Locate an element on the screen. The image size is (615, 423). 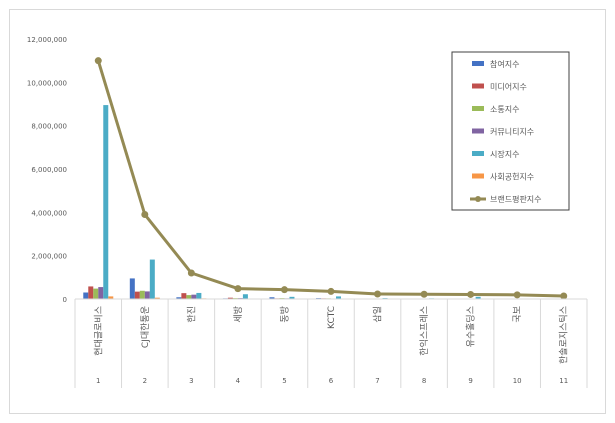
legend-label: 시장지수 is located at coordinates (504, 154).